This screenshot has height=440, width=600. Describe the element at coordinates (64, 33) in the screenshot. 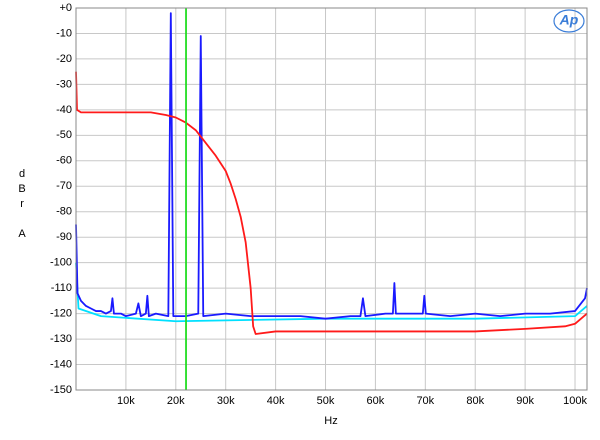

I see `y-tick-label: -10` at that location.